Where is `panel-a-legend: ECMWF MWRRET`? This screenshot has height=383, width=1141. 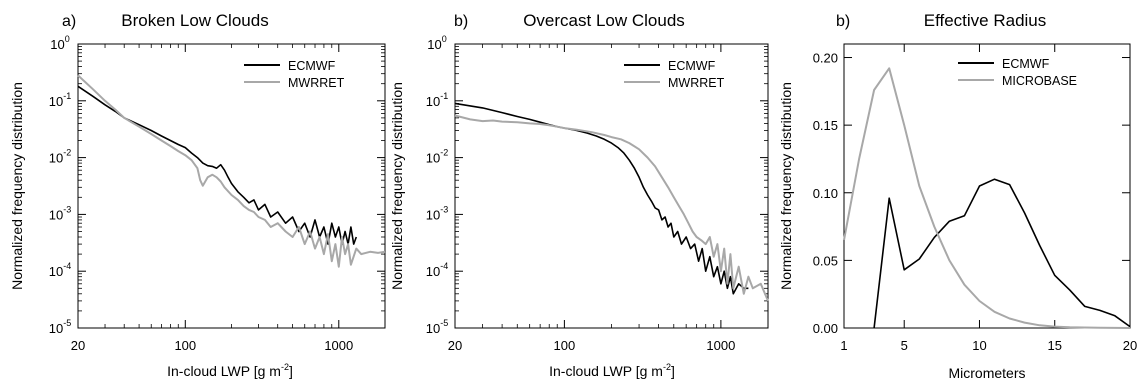 panel-a-legend: ECMWF MWRRET is located at coordinates (294, 74).